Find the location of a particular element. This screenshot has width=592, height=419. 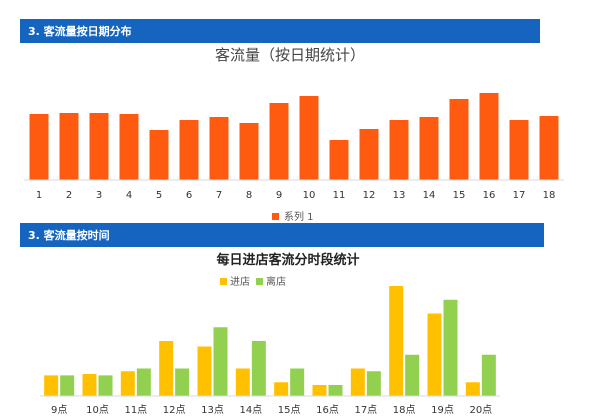

chart1-legend-label: 系列 1 is located at coordinates (299, 216).